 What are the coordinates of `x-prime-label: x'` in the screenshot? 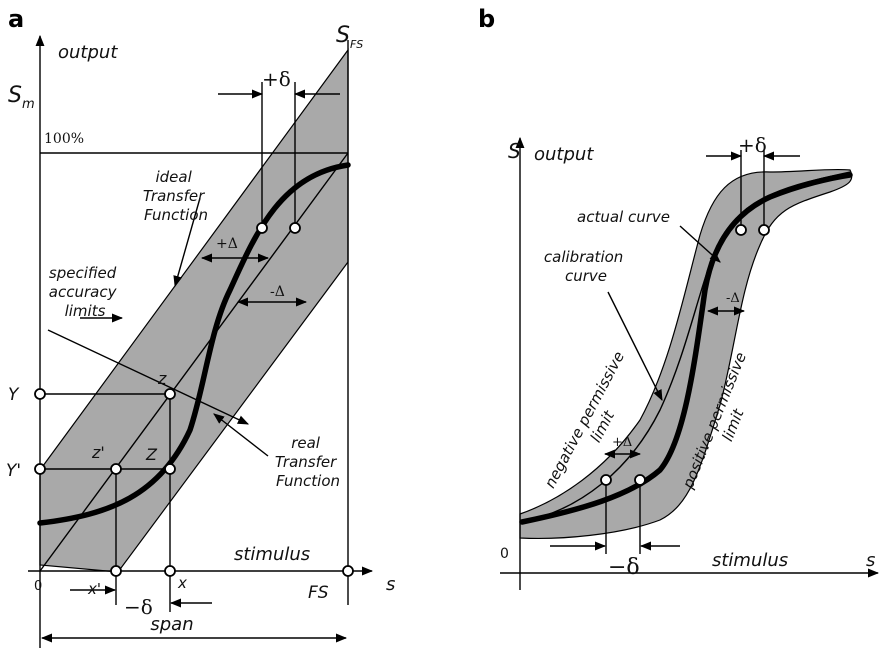 It's located at (94, 589).